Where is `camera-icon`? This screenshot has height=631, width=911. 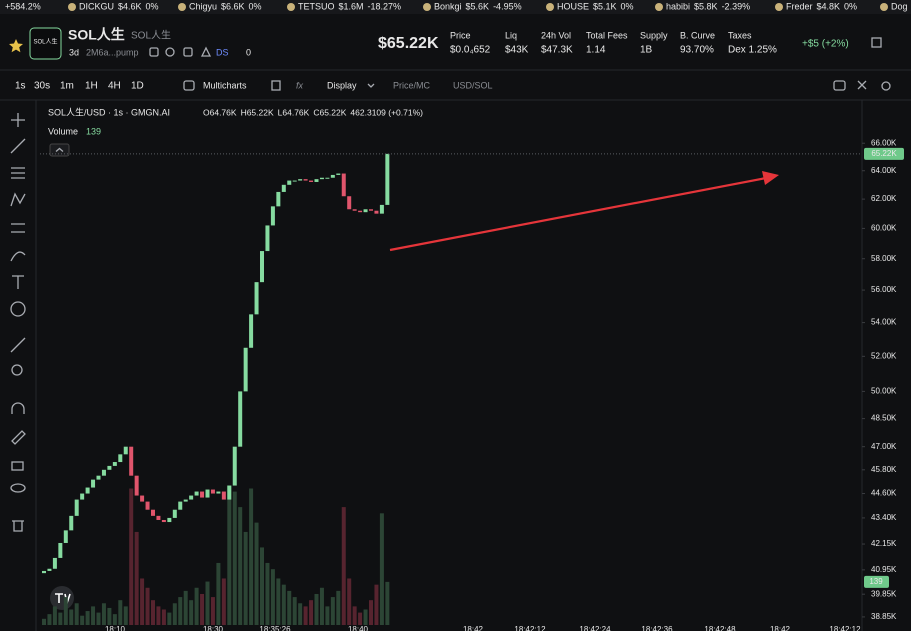
camera-icon is located at coordinates (839, 85).